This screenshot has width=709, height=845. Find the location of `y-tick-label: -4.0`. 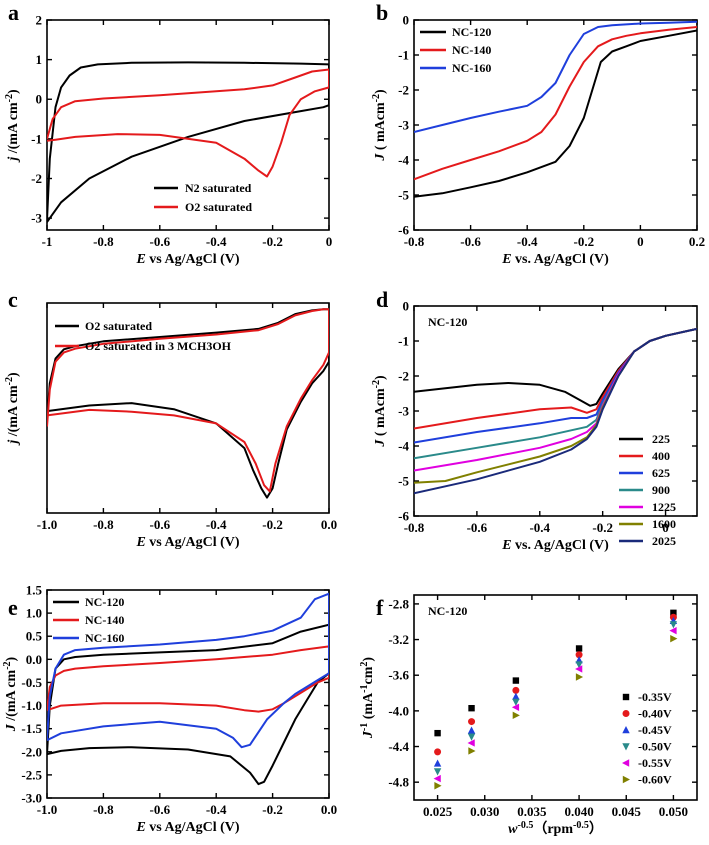

y-tick-label: -4.0 is located at coordinates (398, 710).